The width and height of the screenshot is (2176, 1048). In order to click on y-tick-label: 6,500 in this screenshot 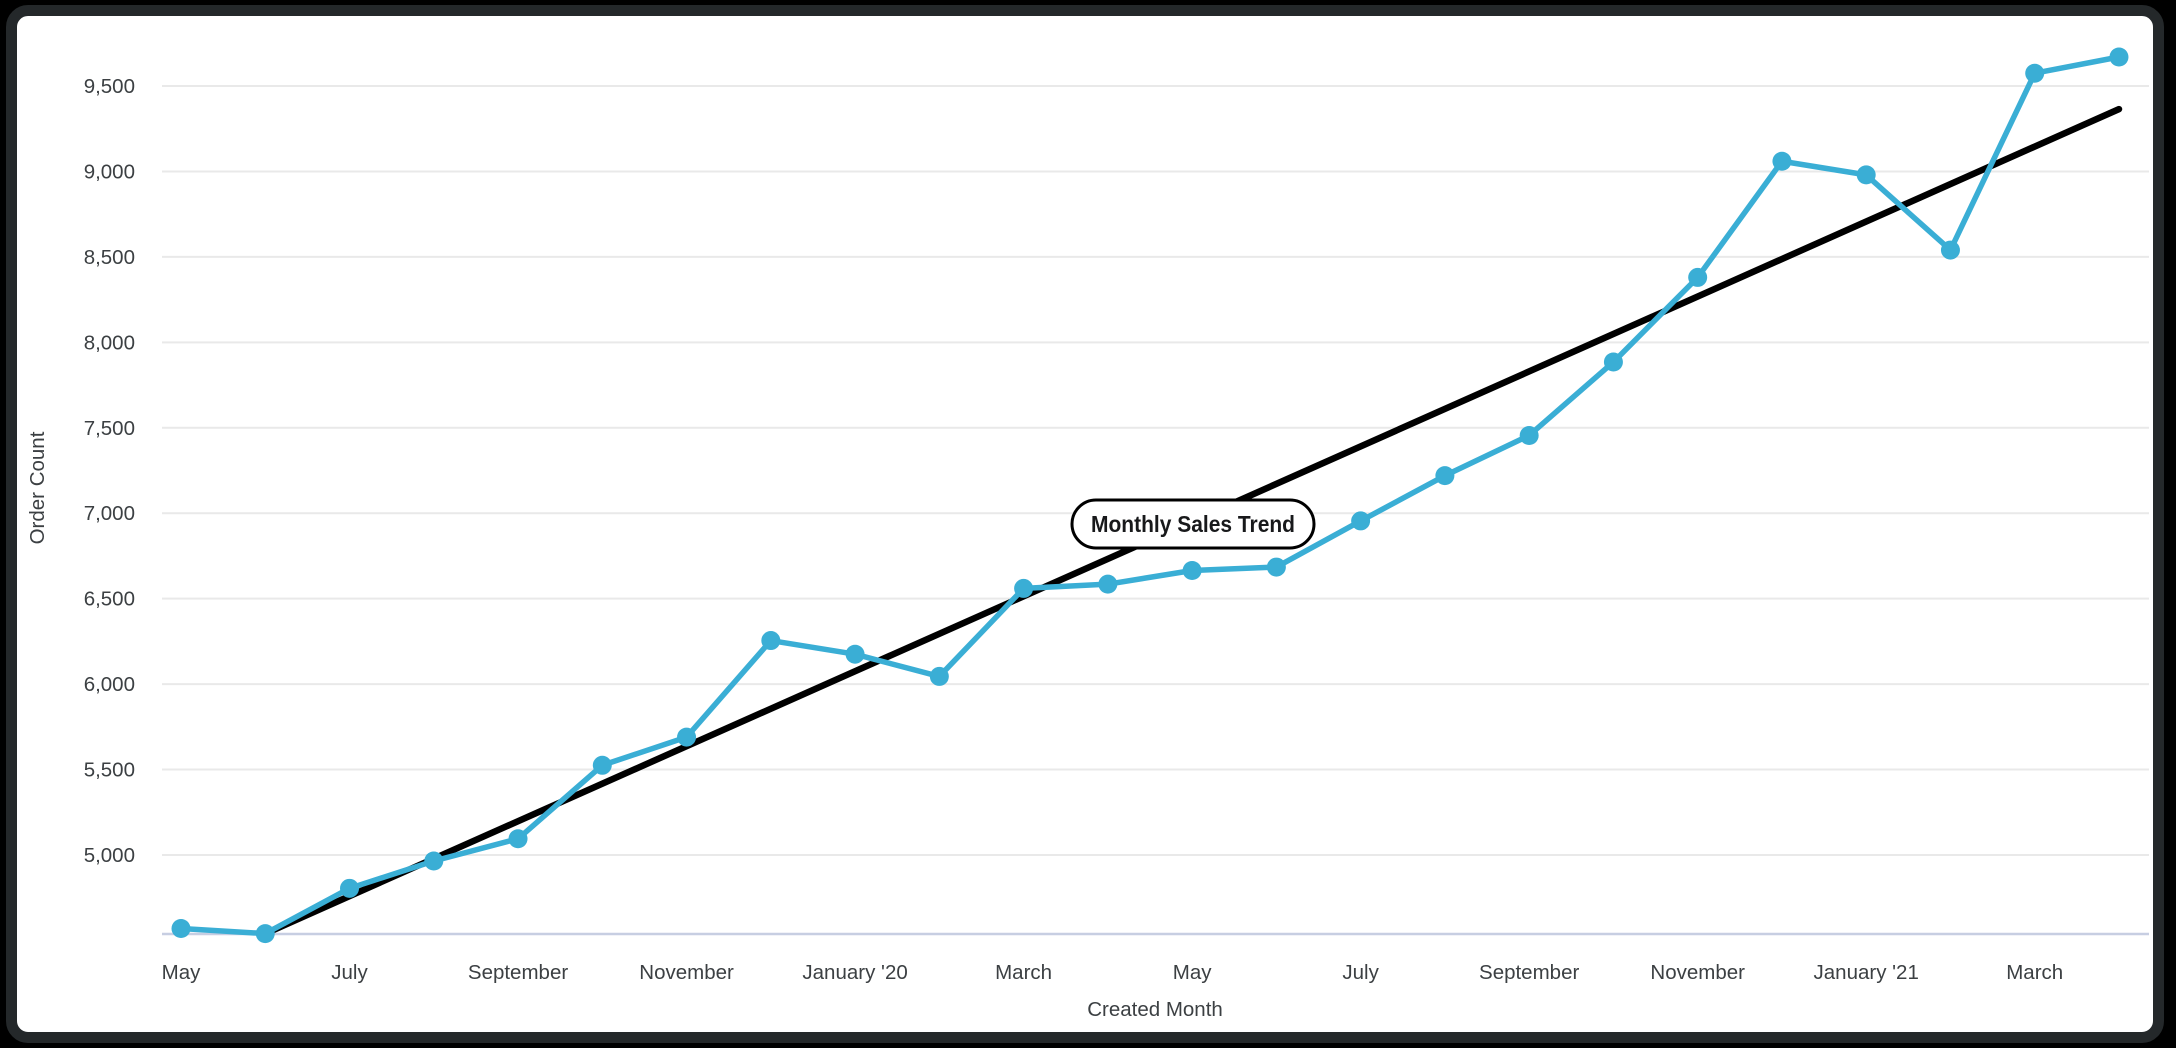, I will do `click(109, 599)`.